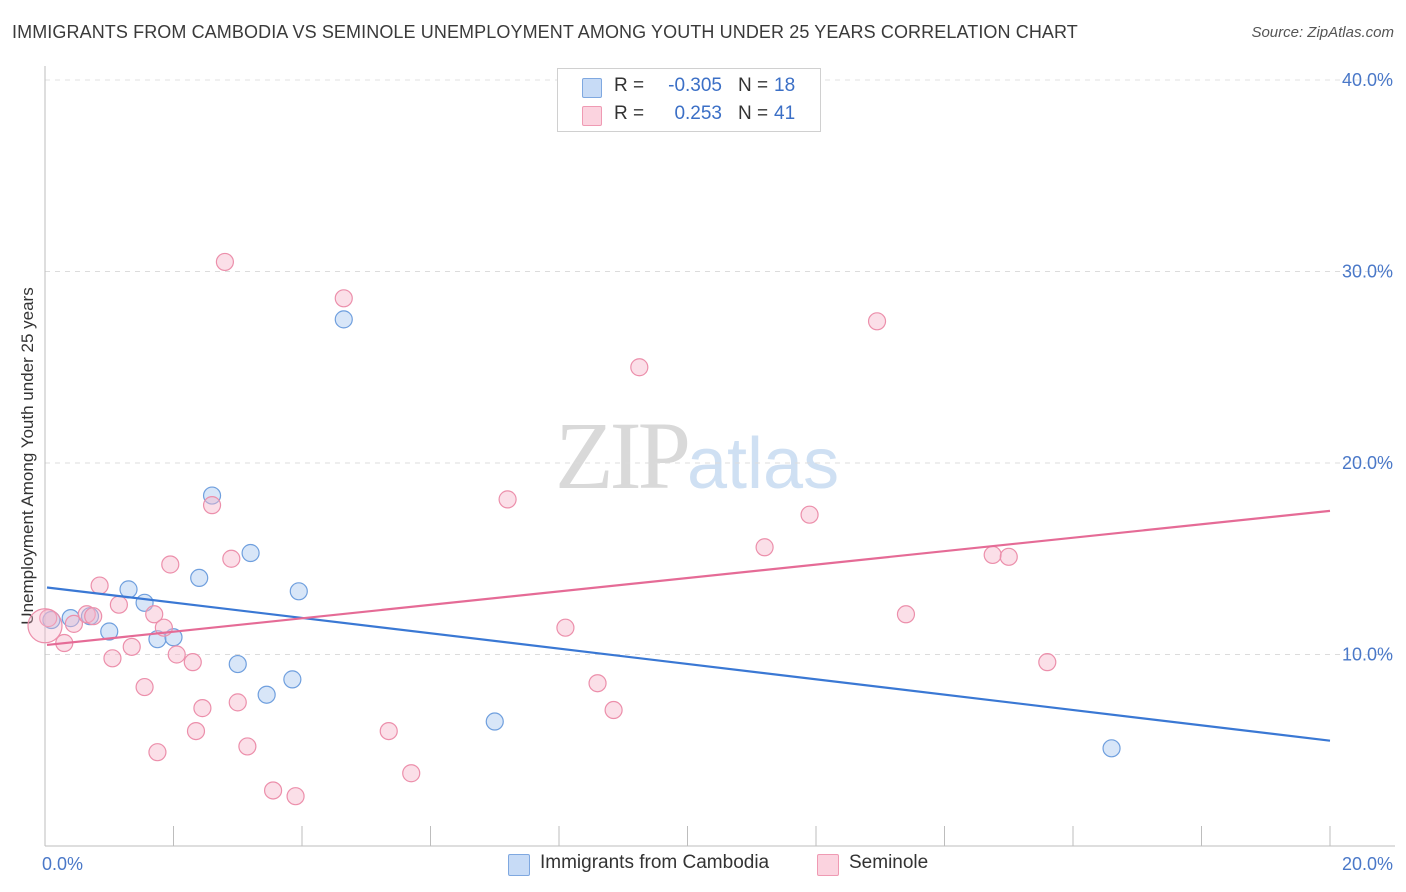  I want to click on x-tick-label: 0.0%, so click(62, 864).